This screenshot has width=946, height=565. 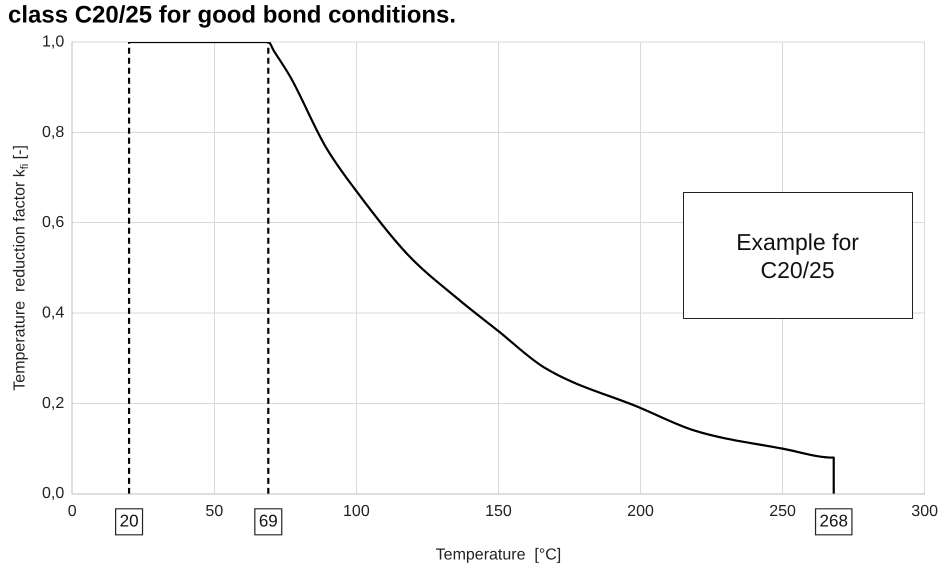 I want to click on x-tick-label: 250, so click(x=782, y=511).